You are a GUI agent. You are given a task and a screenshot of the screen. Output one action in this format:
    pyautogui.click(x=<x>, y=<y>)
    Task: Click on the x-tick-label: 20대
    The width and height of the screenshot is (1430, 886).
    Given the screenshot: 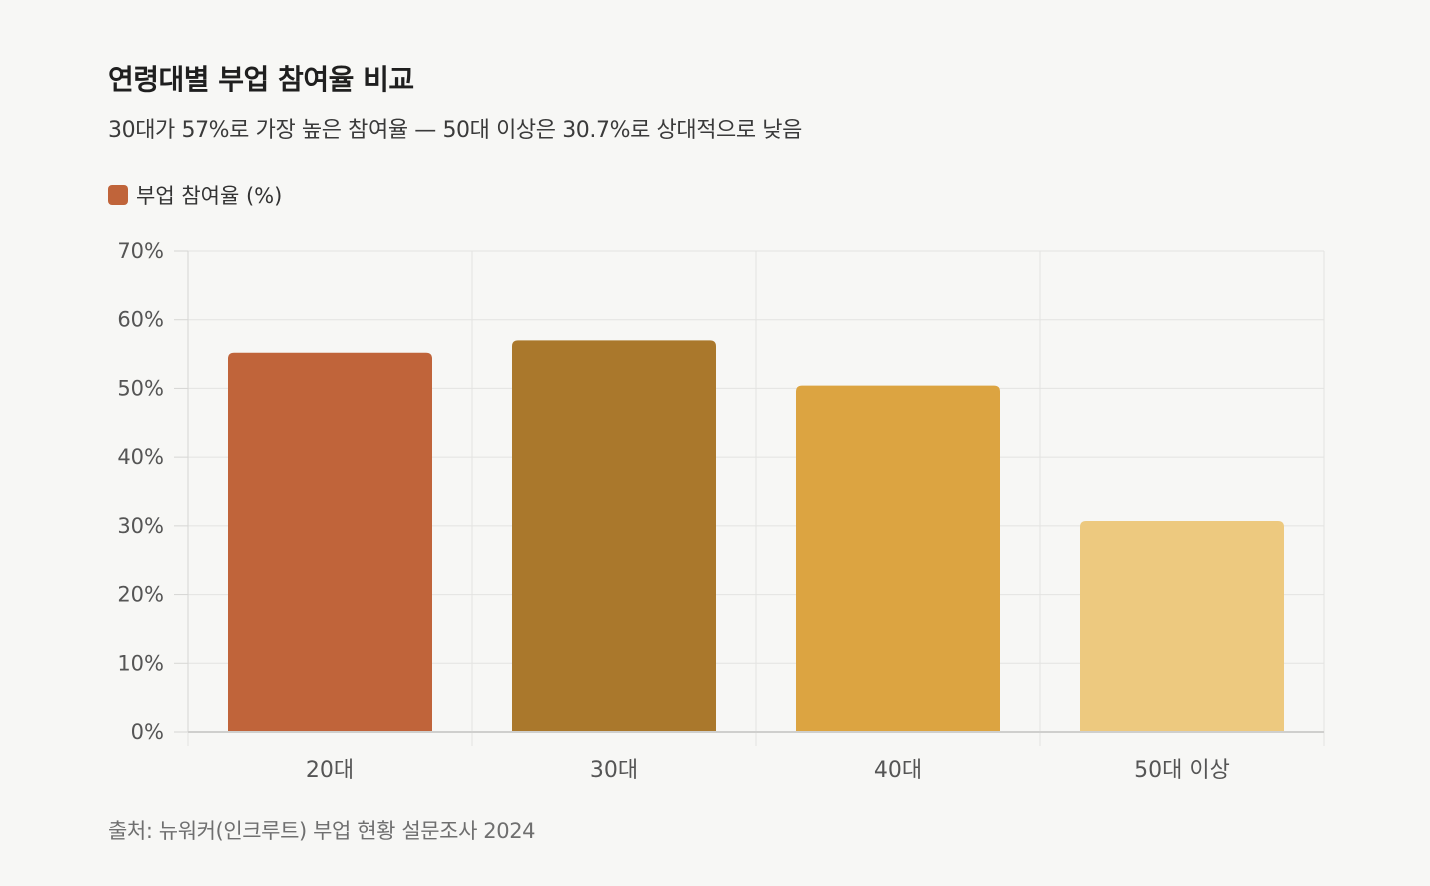 What is the action you would take?
    pyautogui.click(x=330, y=770)
    